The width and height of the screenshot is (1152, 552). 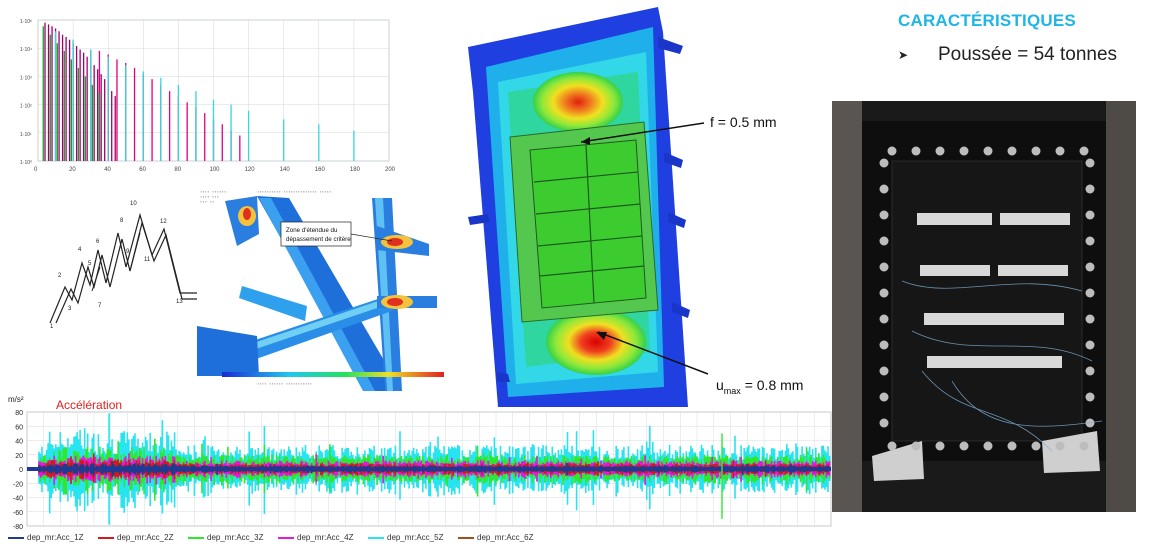 What do you see at coordinates (26, 163) in the screenshot?
I see `spectrum-y-tick: 1·10⁰` at bounding box center [26, 163].